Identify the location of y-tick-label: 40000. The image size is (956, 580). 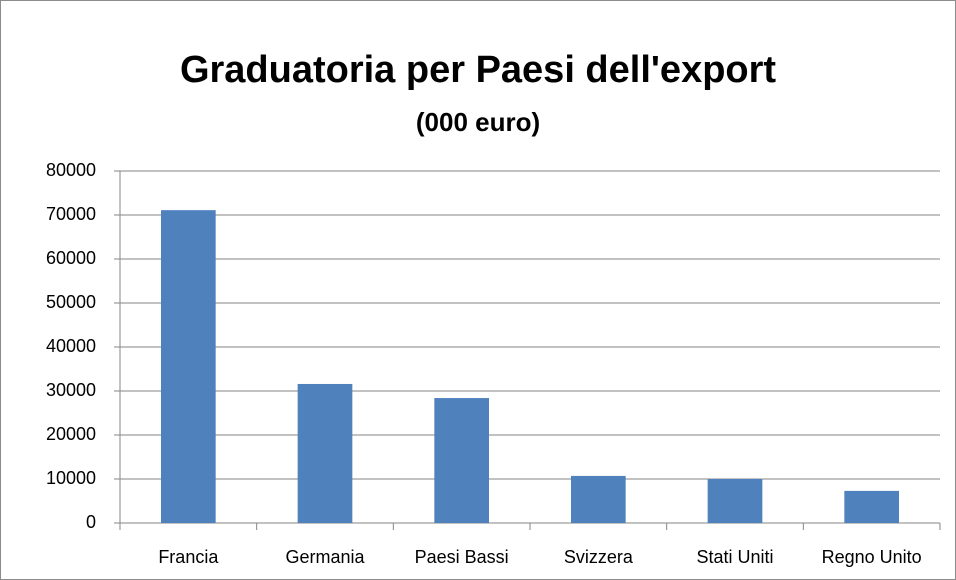
(71, 346).